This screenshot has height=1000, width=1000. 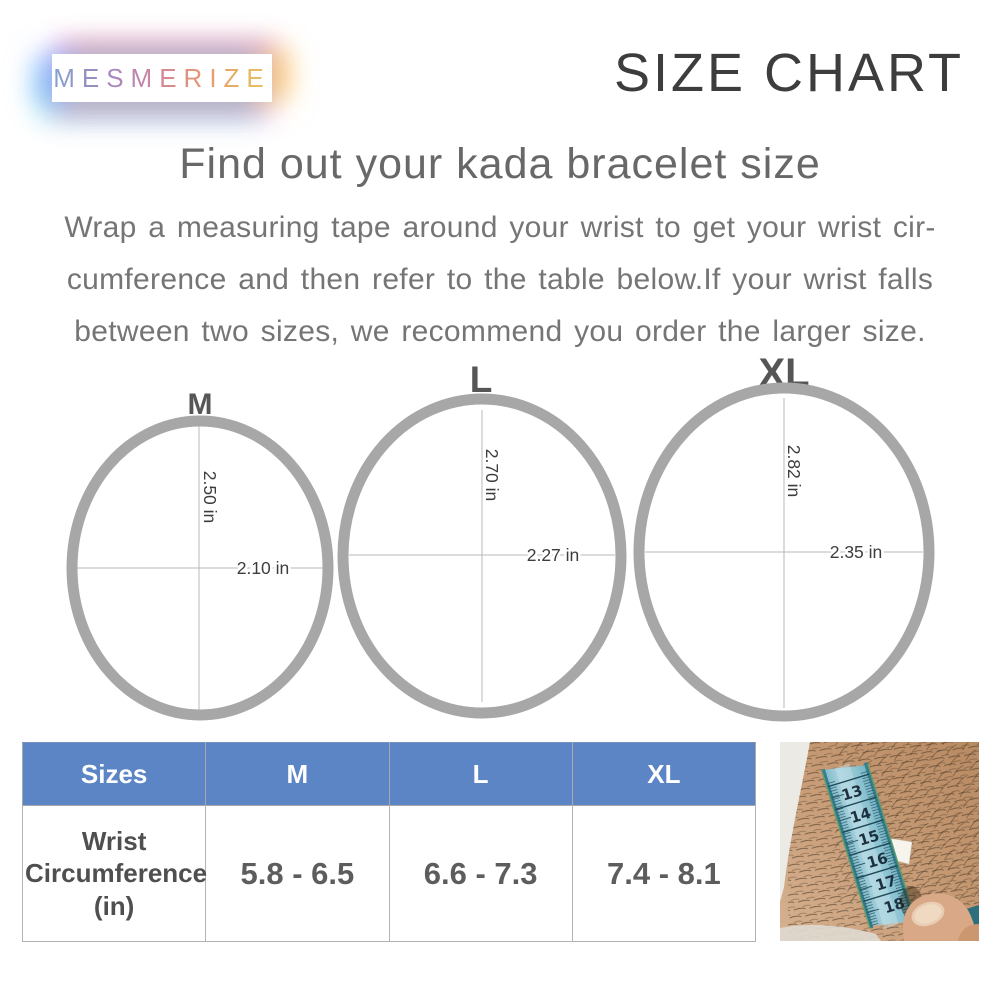 What do you see at coordinates (297, 774) in the screenshot?
I see `header-m: M` at bounding box center [297, 774].